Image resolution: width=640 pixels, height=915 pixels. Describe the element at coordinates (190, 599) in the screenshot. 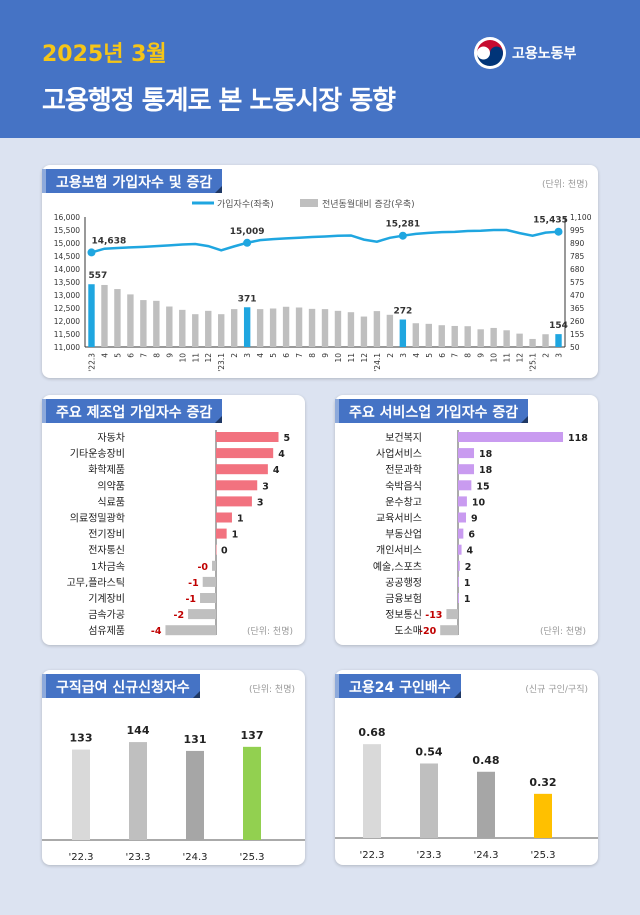

I see `data-label: -1` at that location.